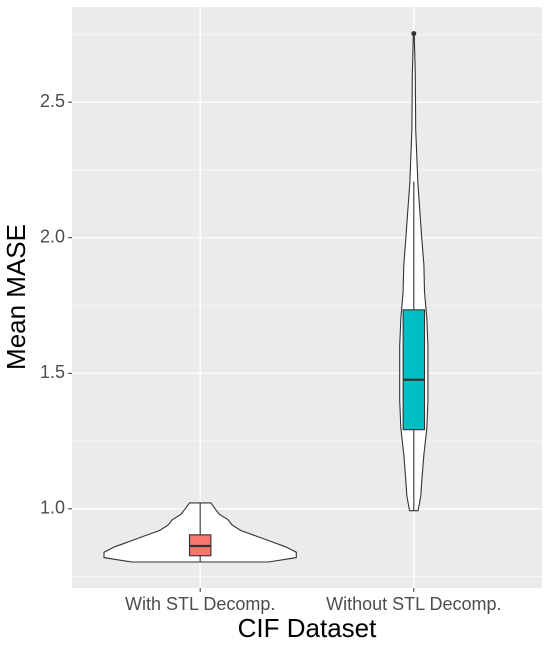 The image size is (550, 655). Describe the element at coordinates (52, 508) in the screenshot. I see `y-tick-label: 1.0` at that location.